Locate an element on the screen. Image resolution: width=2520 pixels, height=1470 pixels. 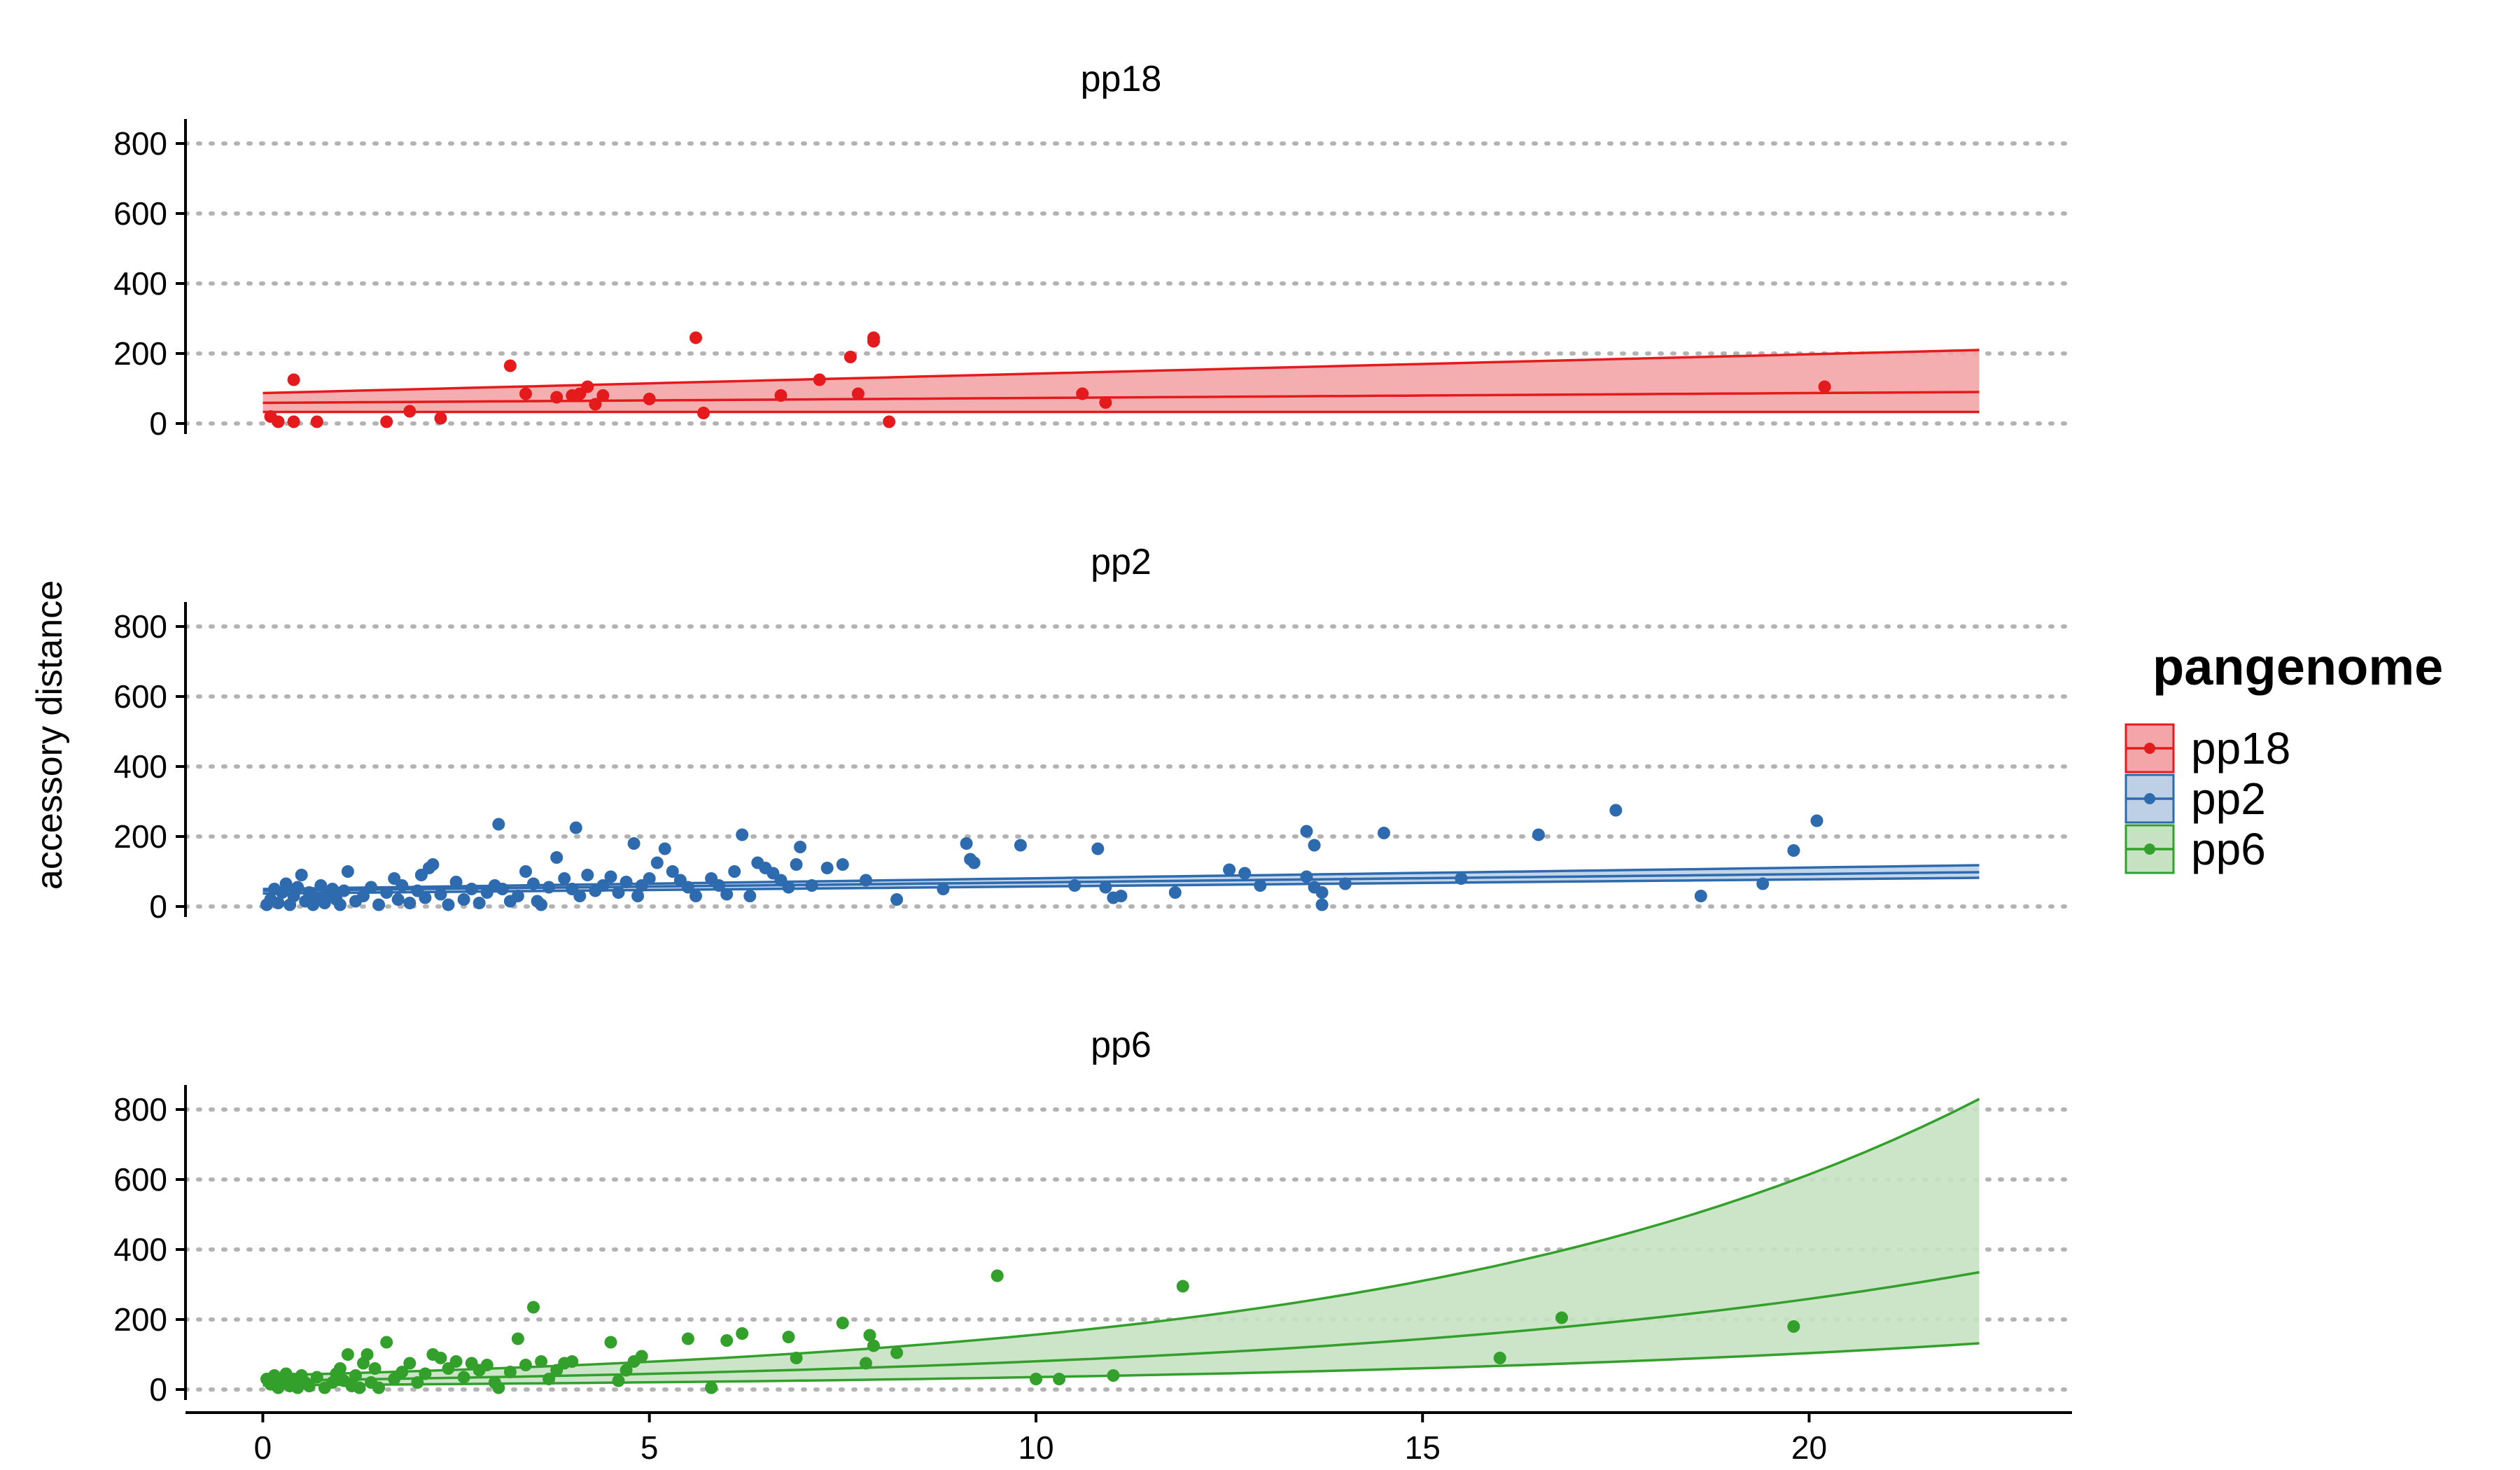
fit-line-pp18 is located at coordinates (1121, 398).